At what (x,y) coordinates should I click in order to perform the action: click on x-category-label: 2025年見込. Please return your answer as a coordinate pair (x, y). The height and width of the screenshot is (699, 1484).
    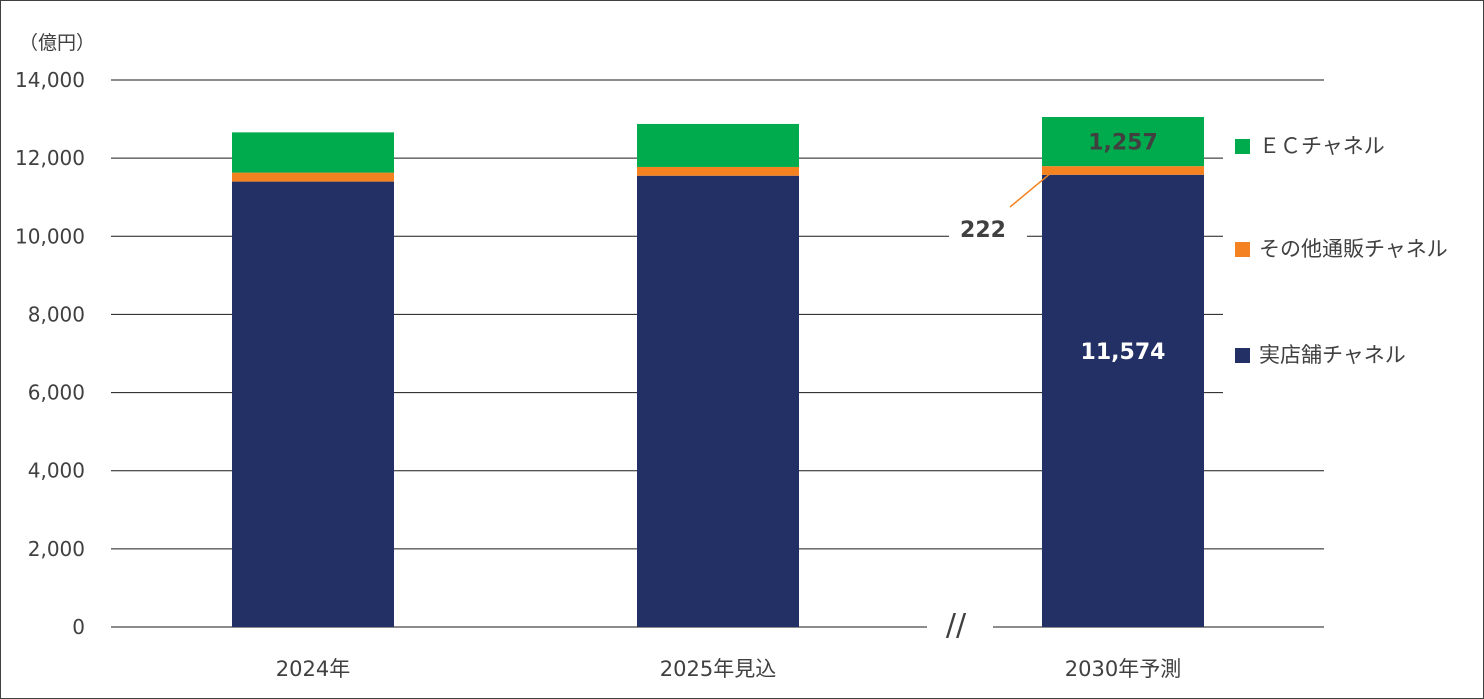
    Looking at the image, I should click on (718, 669).